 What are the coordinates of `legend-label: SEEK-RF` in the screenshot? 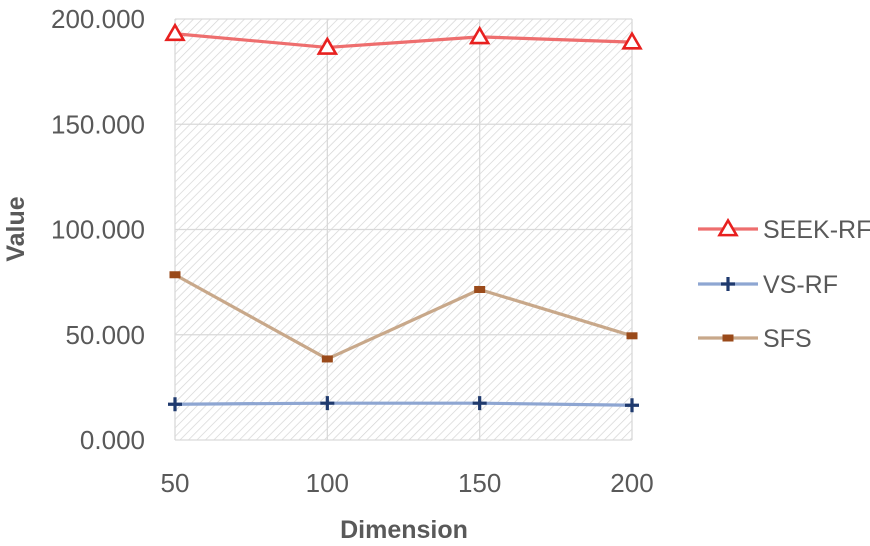 It's located at (816, 230).